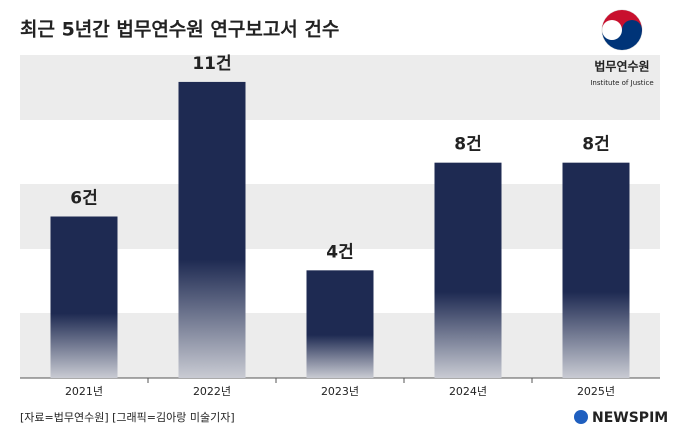  What do you see at coordinates (621, 83) in the screenshot?
I see `logo-subtitle: Institute of Justice` at bounding box center [621, 83].